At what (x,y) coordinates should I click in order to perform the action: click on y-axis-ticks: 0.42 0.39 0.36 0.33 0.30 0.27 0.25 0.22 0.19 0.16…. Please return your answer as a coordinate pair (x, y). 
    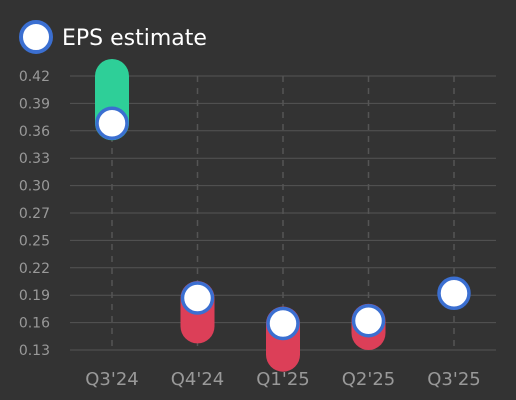
    Looking at the image, I should click on (34, 214).